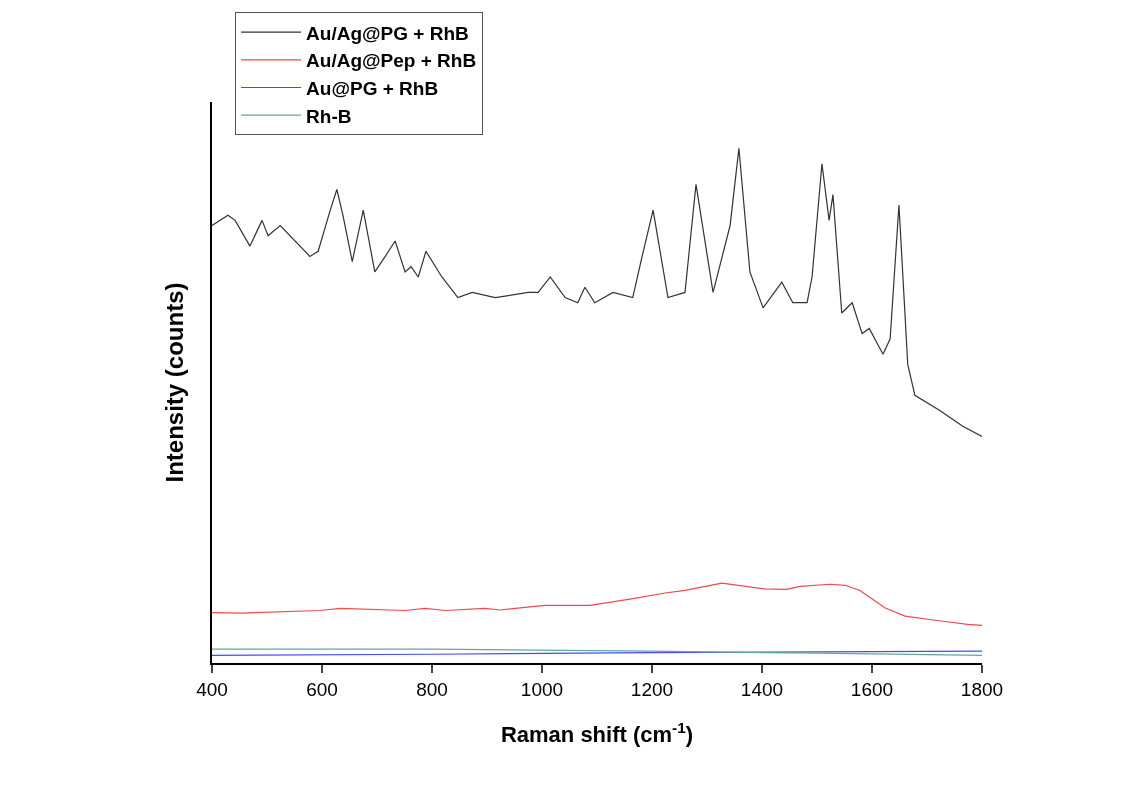  I want to click on legend-label: Rh-B, so click(329, 116).